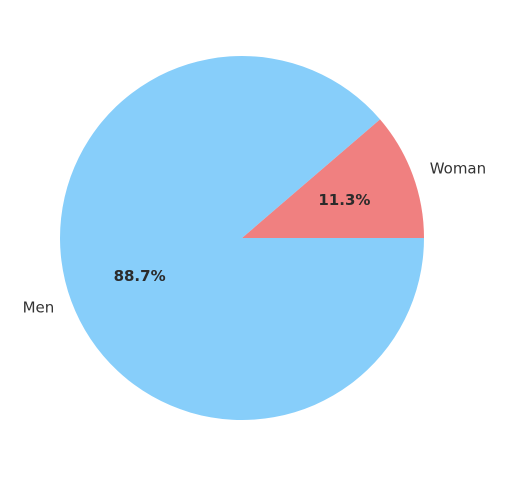 The image size is (515, 485). What do you see at coordinates (140, 276) in the screenshot?
I see `pct-label-men: 88.7%` at bounding box center [140, 276].